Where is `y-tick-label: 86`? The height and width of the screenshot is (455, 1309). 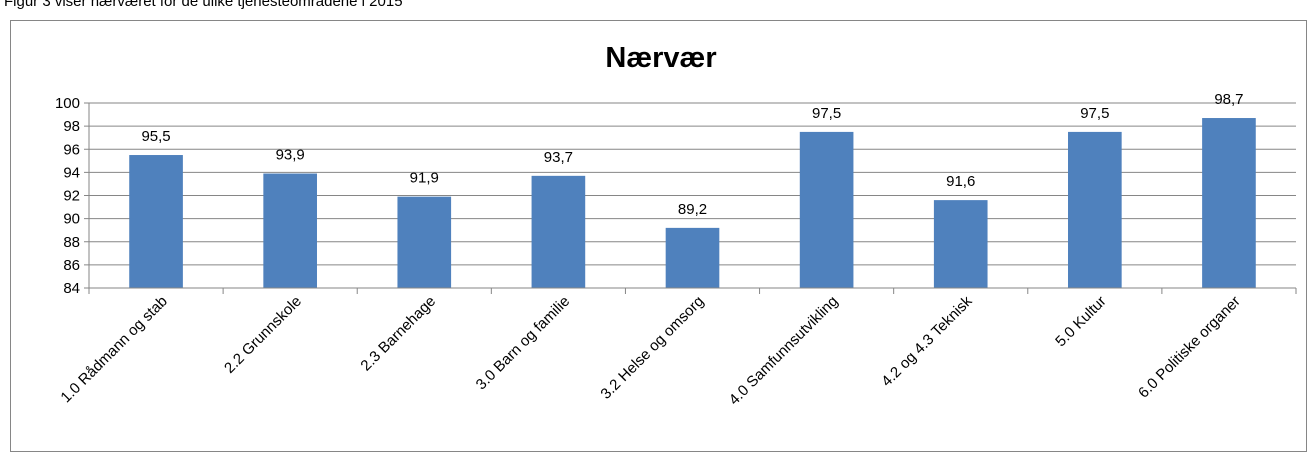 y-tick-label: 86 is located at coordinates (71, 265).